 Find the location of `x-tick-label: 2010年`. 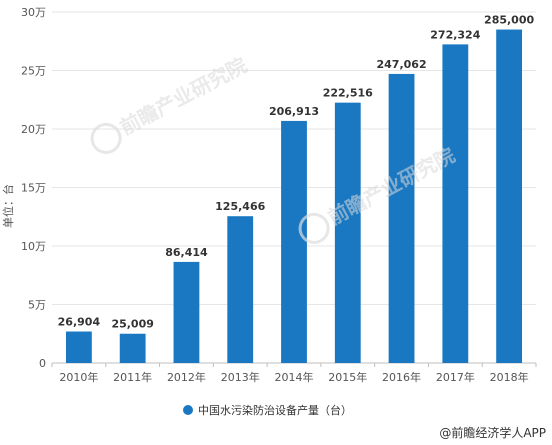

x-tick-label: 2010年 is located at coordinates (78, 377).